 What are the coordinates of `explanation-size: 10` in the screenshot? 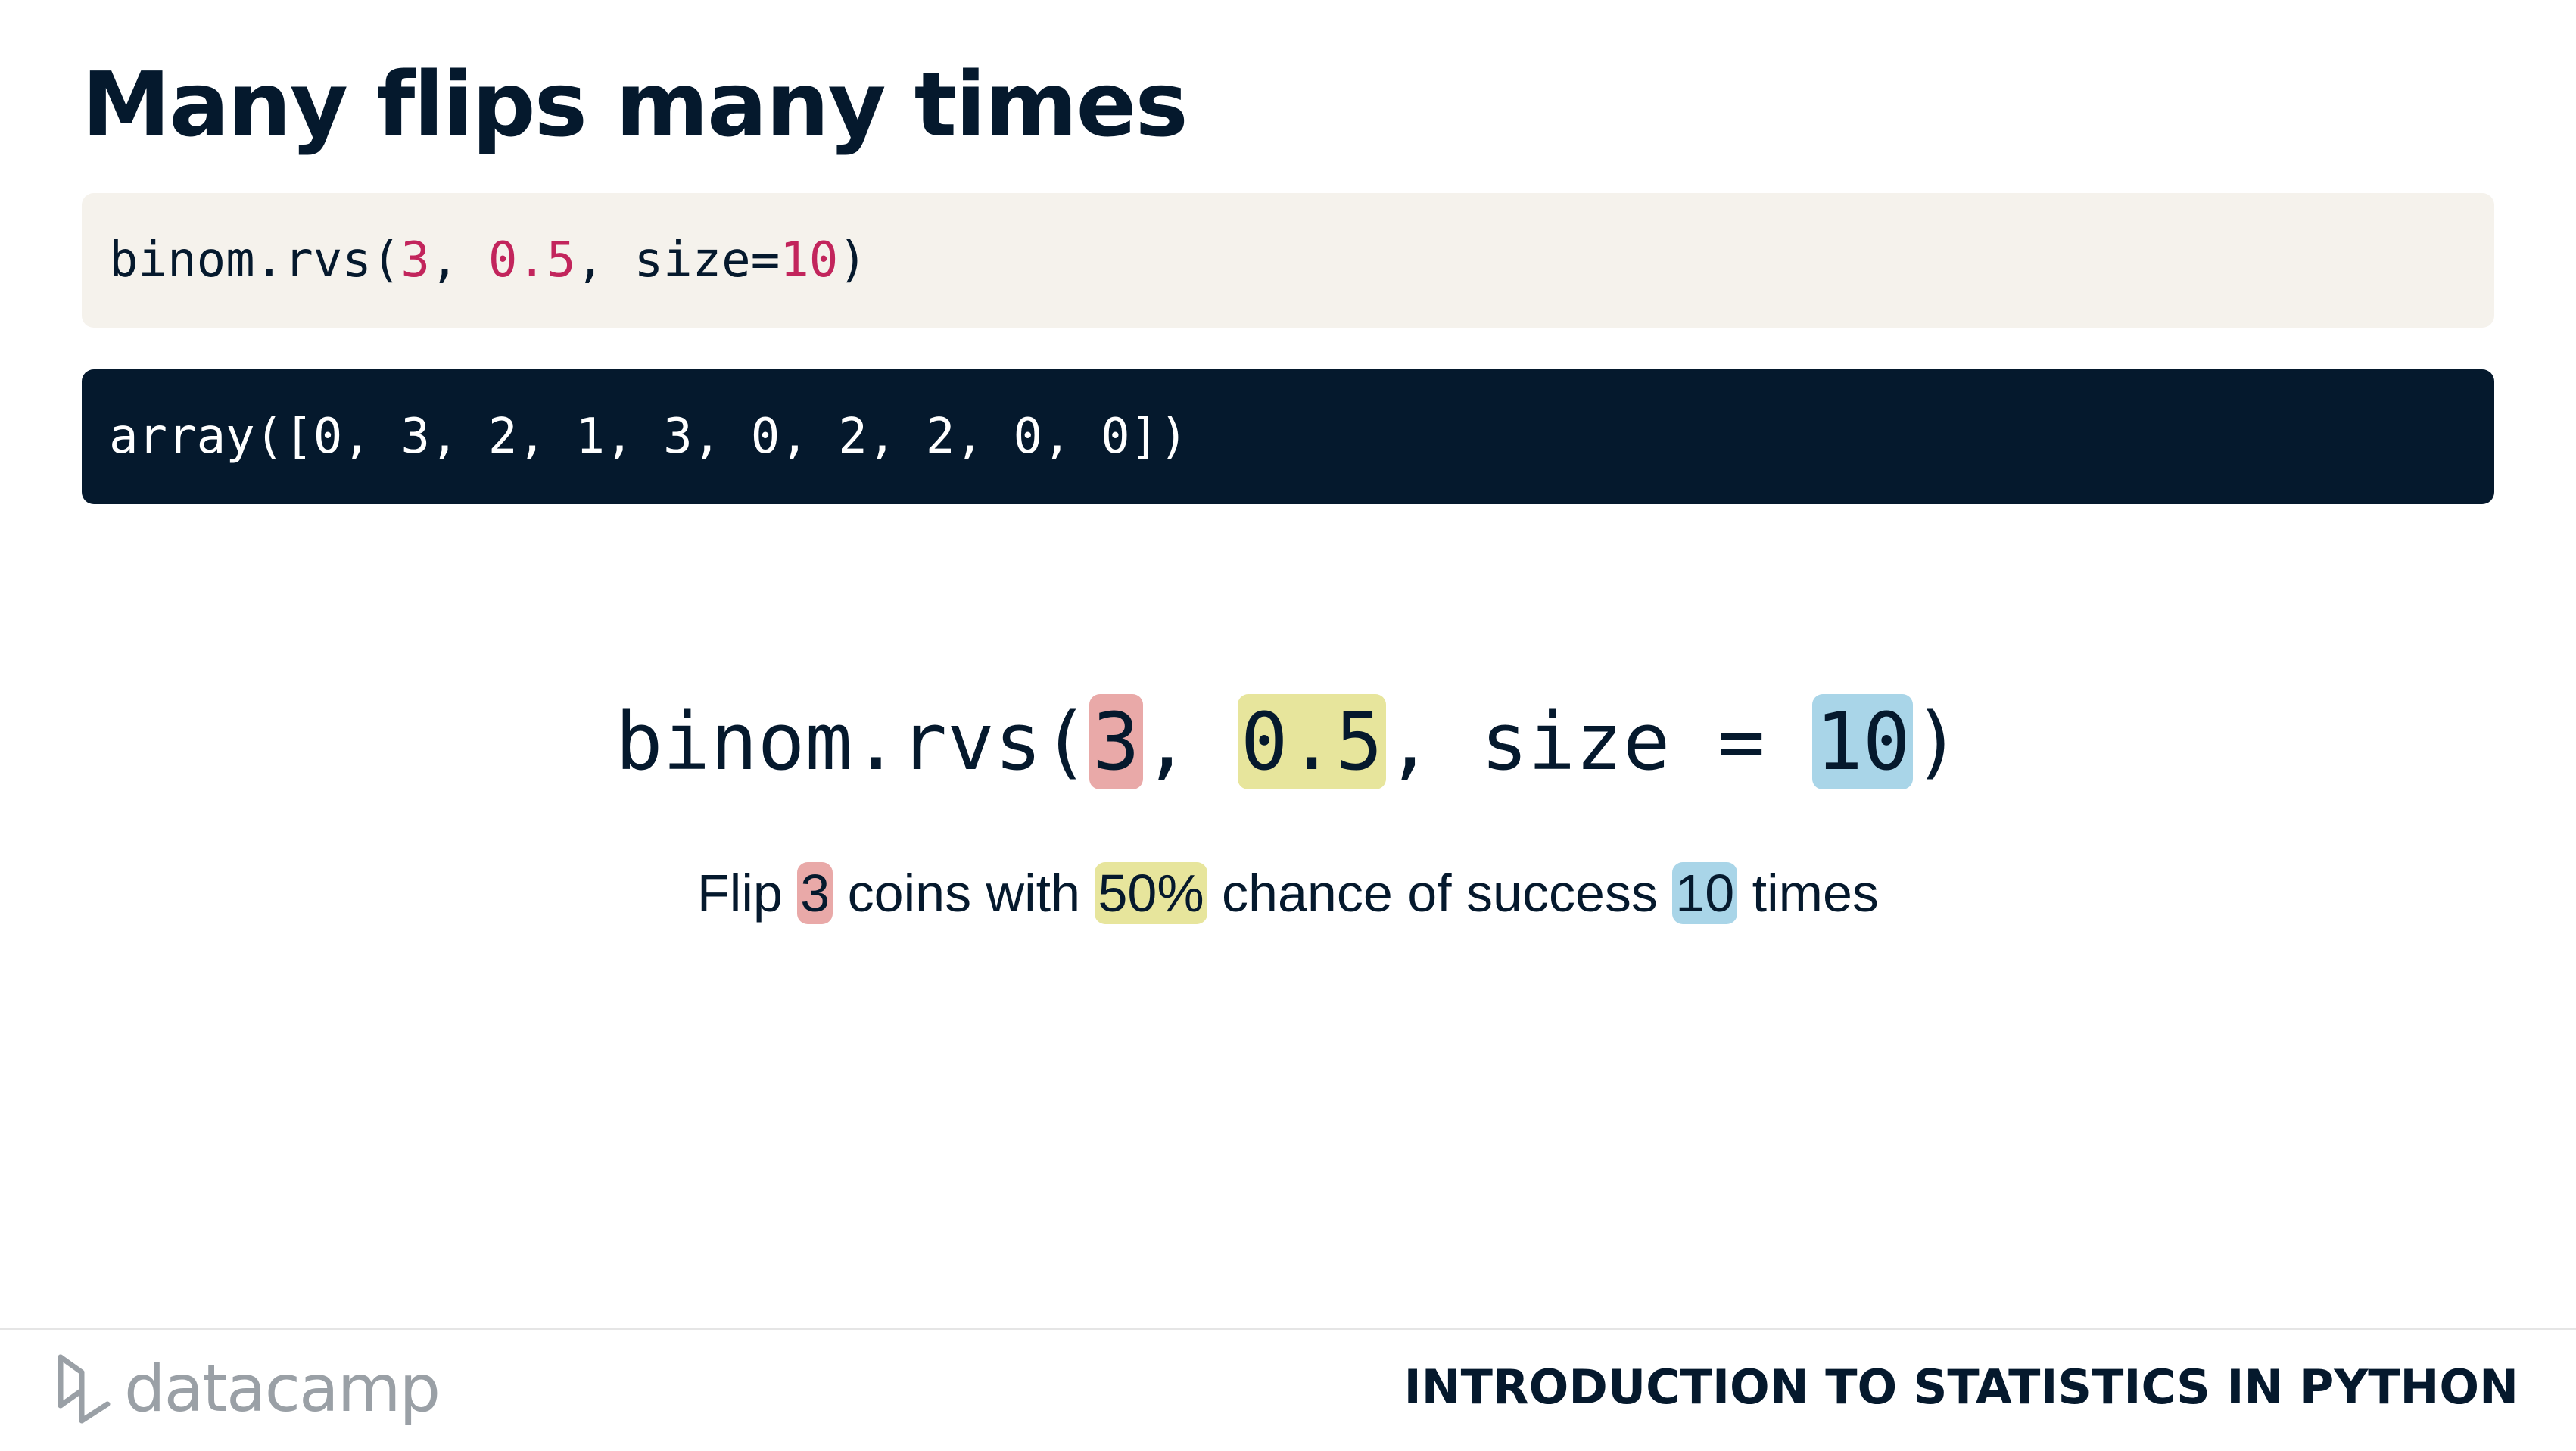 It's located at (1705, 893).